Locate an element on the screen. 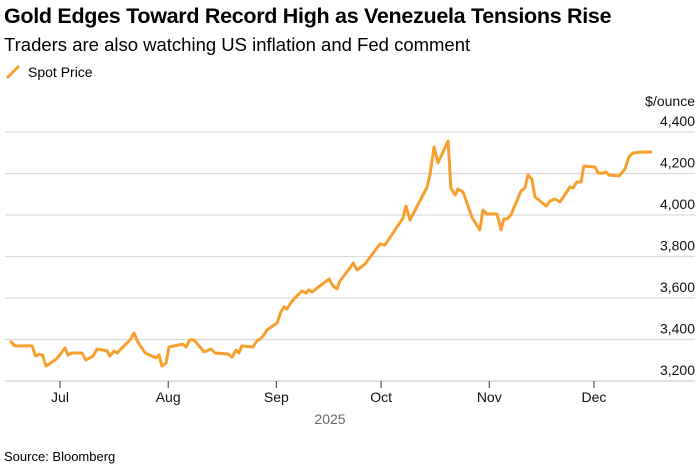 This screenshot has height=470, width=700. y-tick-label: 3,200 is located at coordinates (677, 370).